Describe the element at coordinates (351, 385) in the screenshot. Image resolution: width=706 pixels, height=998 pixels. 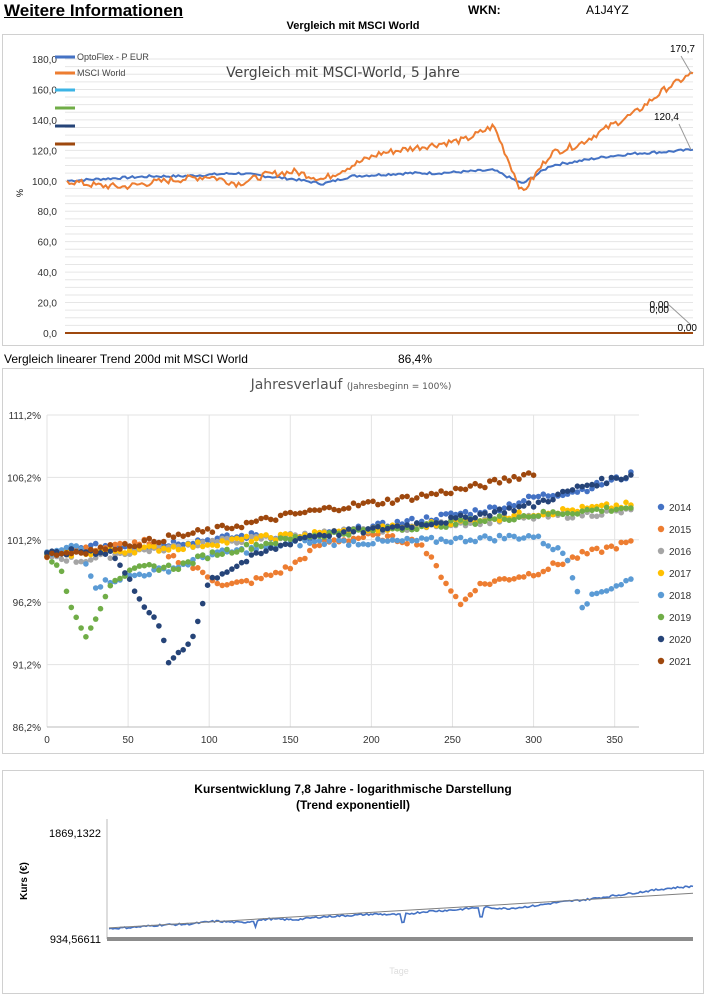
I see `chart2-title: Jahresverlauf (Jahresbeginn = 100%)` at that location.